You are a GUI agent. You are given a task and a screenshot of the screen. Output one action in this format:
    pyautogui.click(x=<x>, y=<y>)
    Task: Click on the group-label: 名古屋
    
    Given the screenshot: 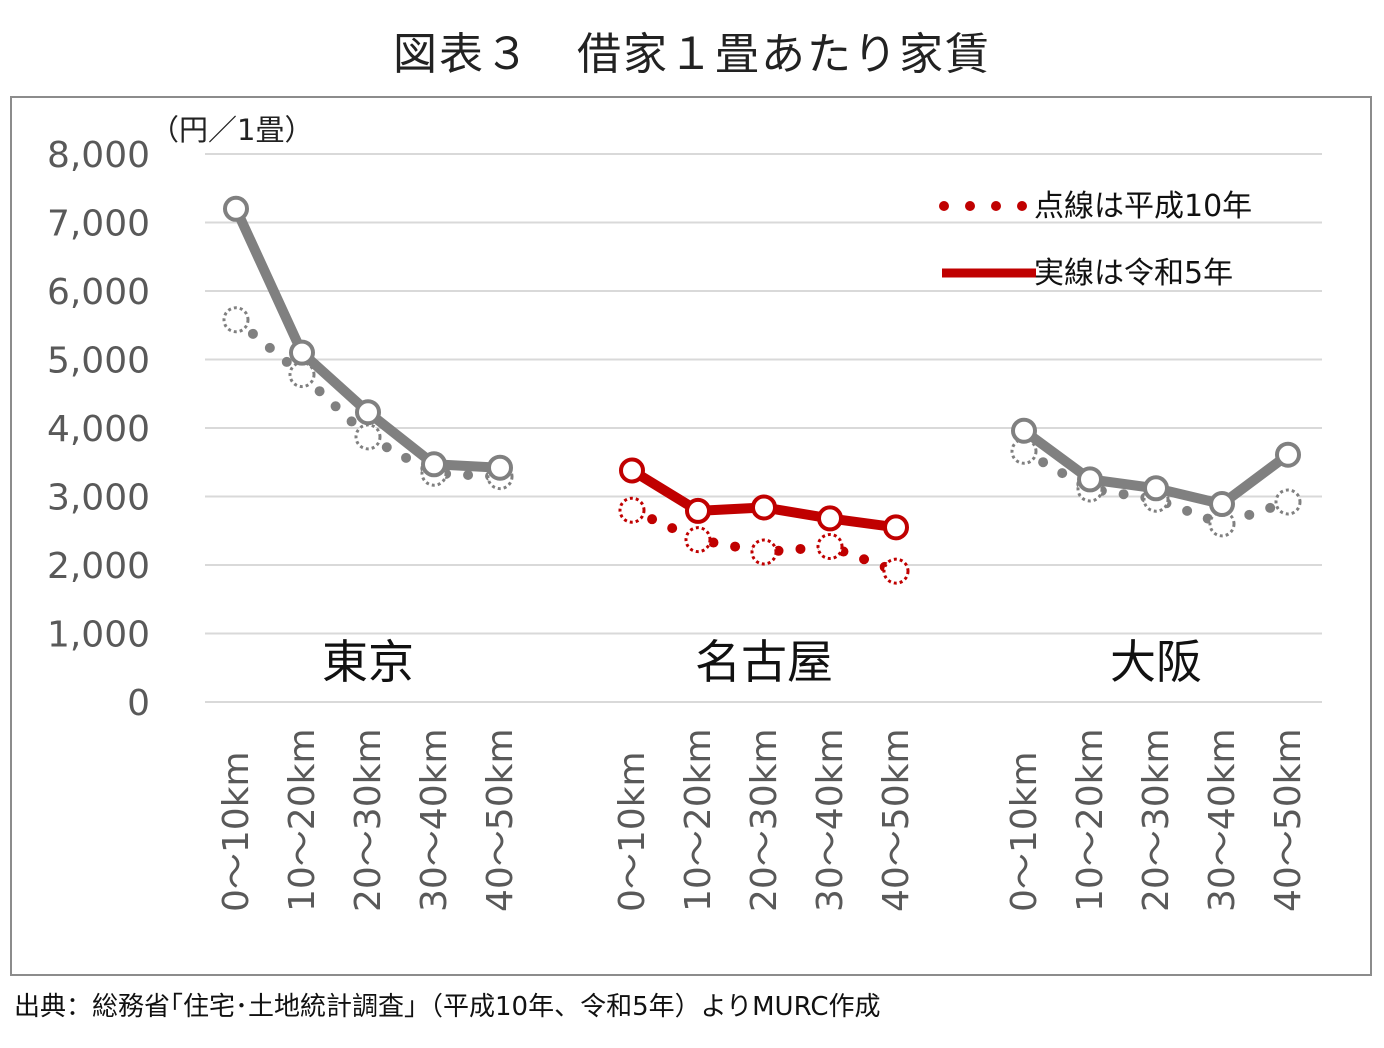 What is the action you would take?
    pyautogui.click(x=764, y=662)
    